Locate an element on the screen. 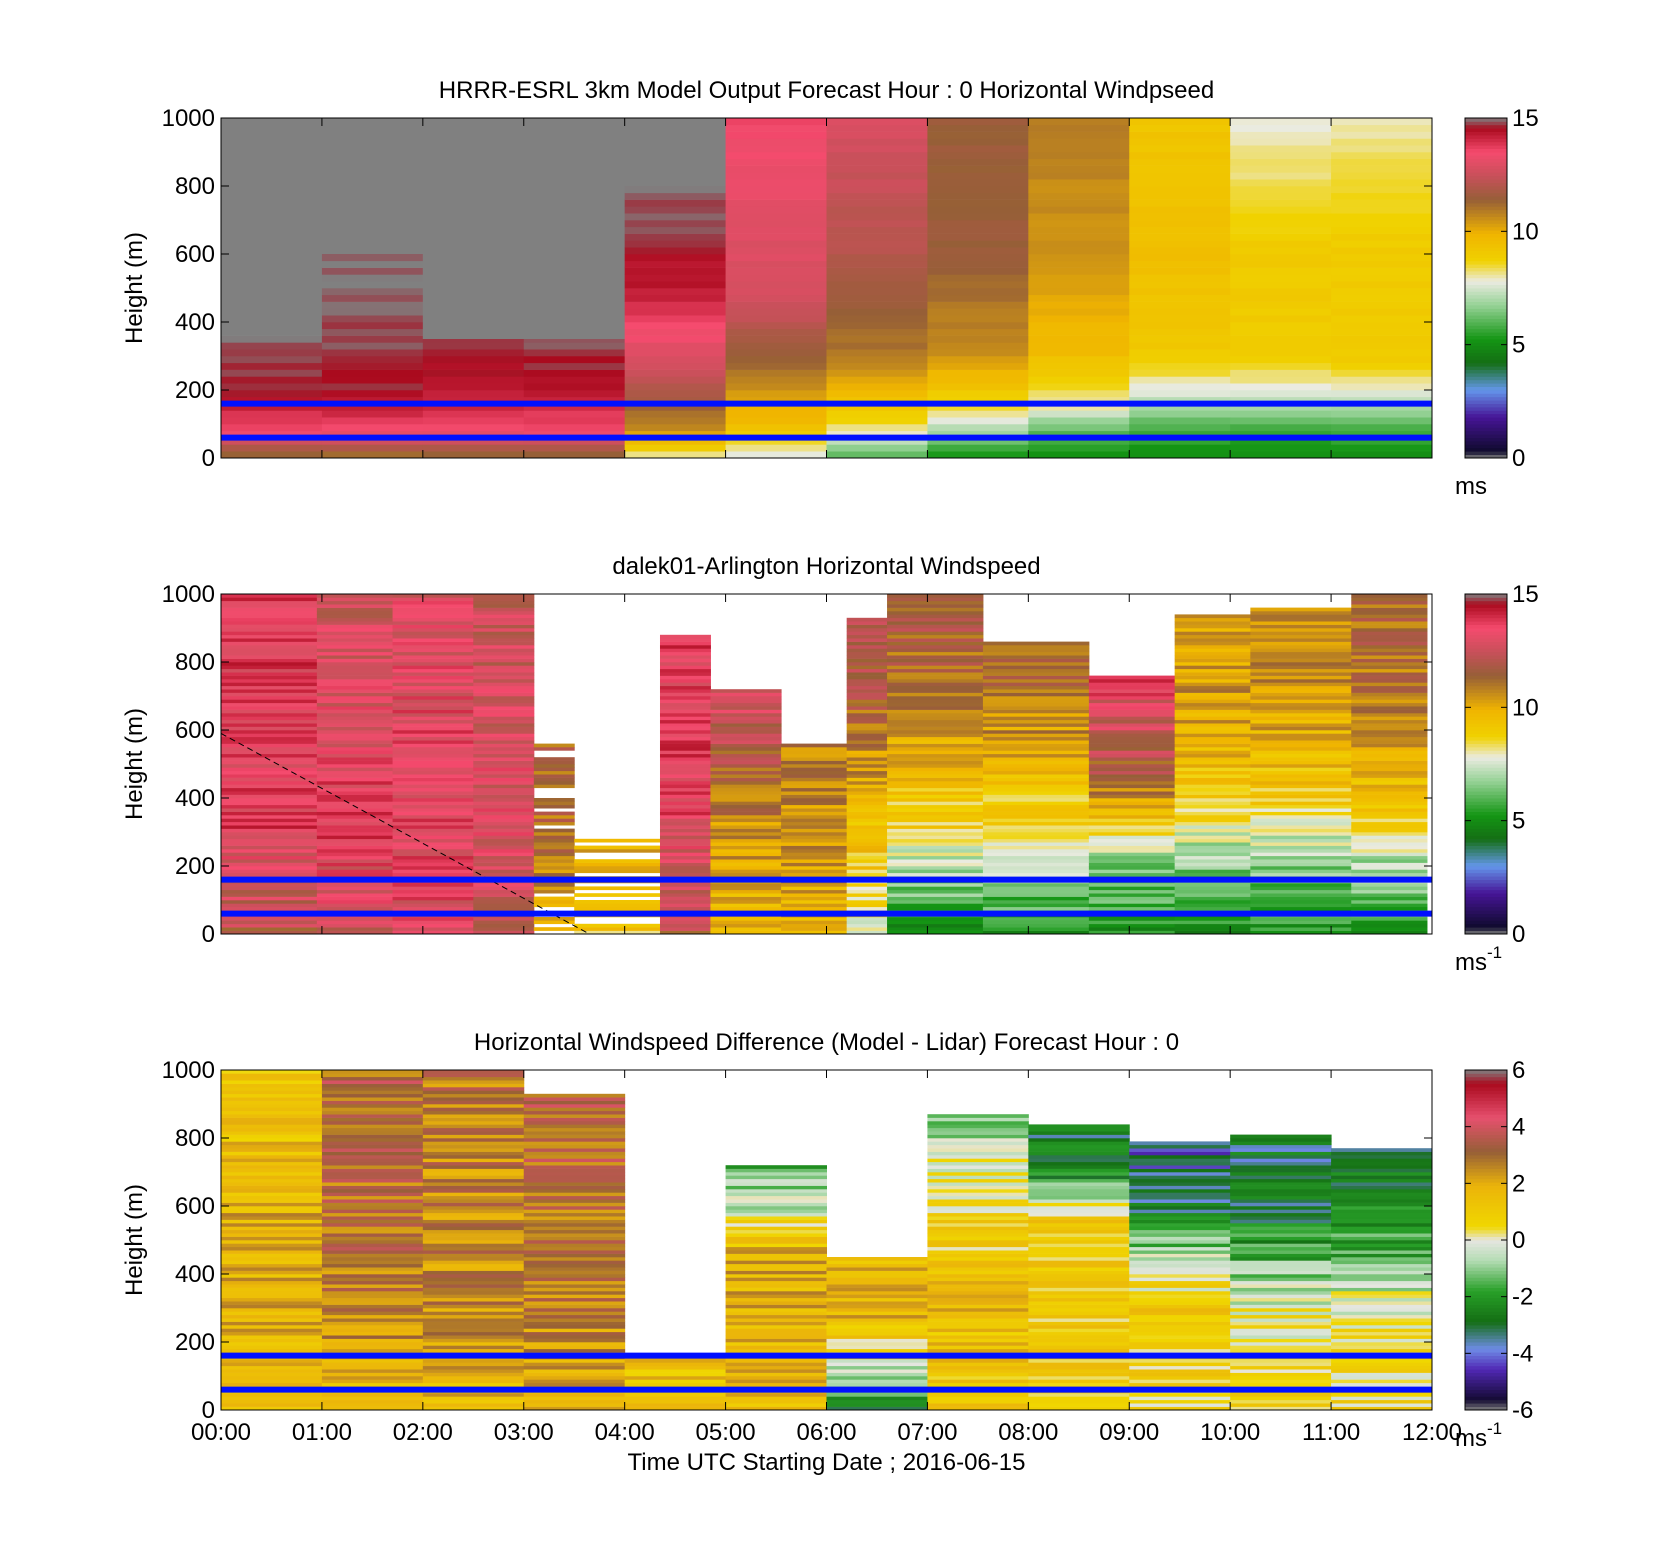 Image resolution: width=1680 pixels, height=1561 pixels. x-tick-label: 01:00 is located at coordinates (322, 1432).